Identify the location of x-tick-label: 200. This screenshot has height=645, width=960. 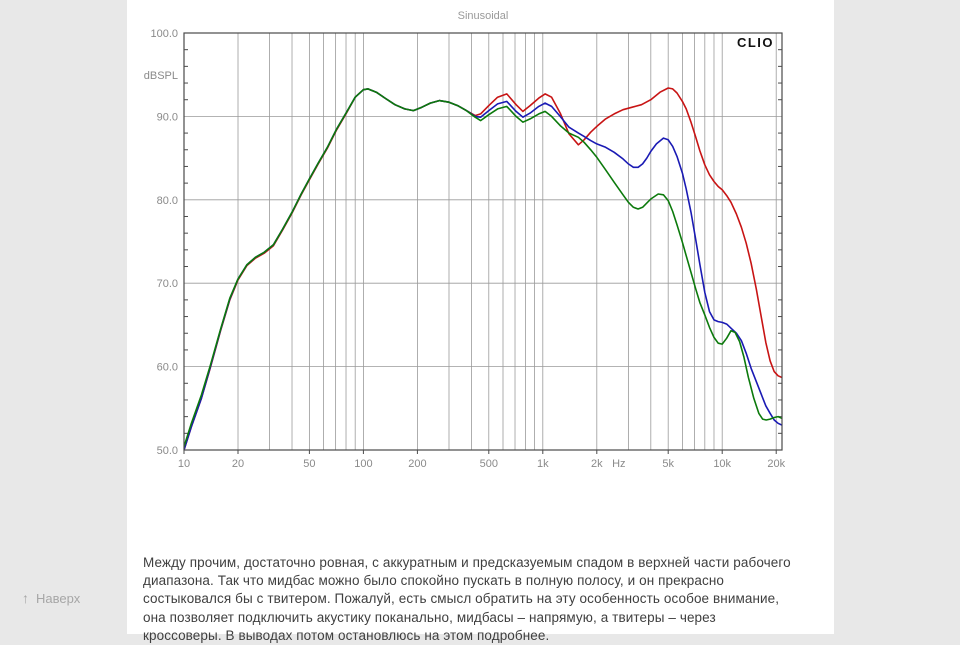
(417, 464).